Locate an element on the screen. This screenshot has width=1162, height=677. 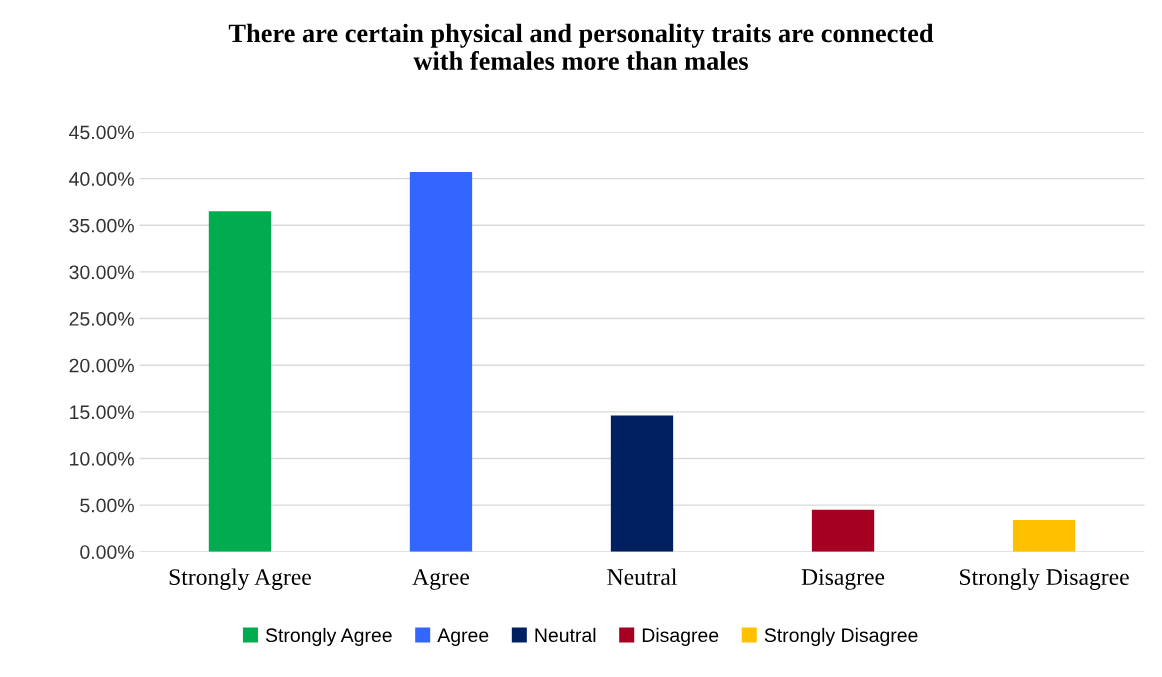
y-tick-label: 5.00% is located at coordinates (107, 505).